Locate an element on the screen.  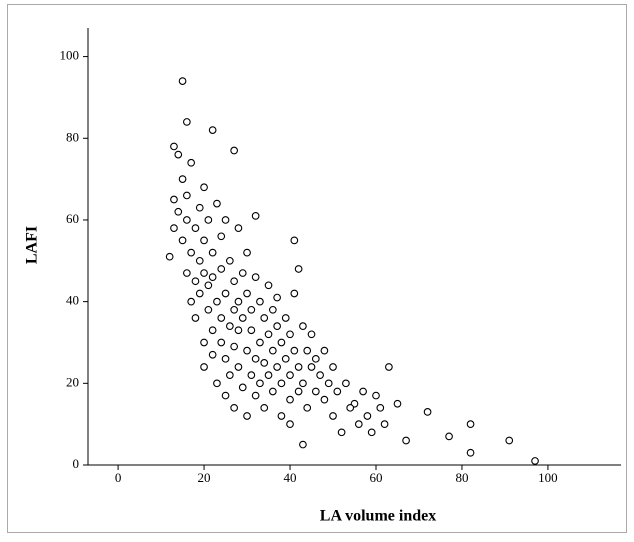
y-axis-label: LAFI is located at coordinates (32, 245).